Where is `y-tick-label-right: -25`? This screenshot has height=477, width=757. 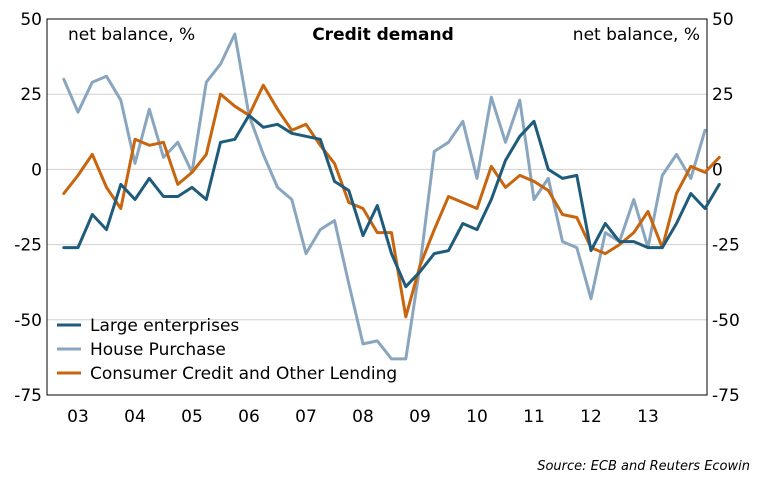 y-tick-label-right: -25 is located at coordinates (726, 246).